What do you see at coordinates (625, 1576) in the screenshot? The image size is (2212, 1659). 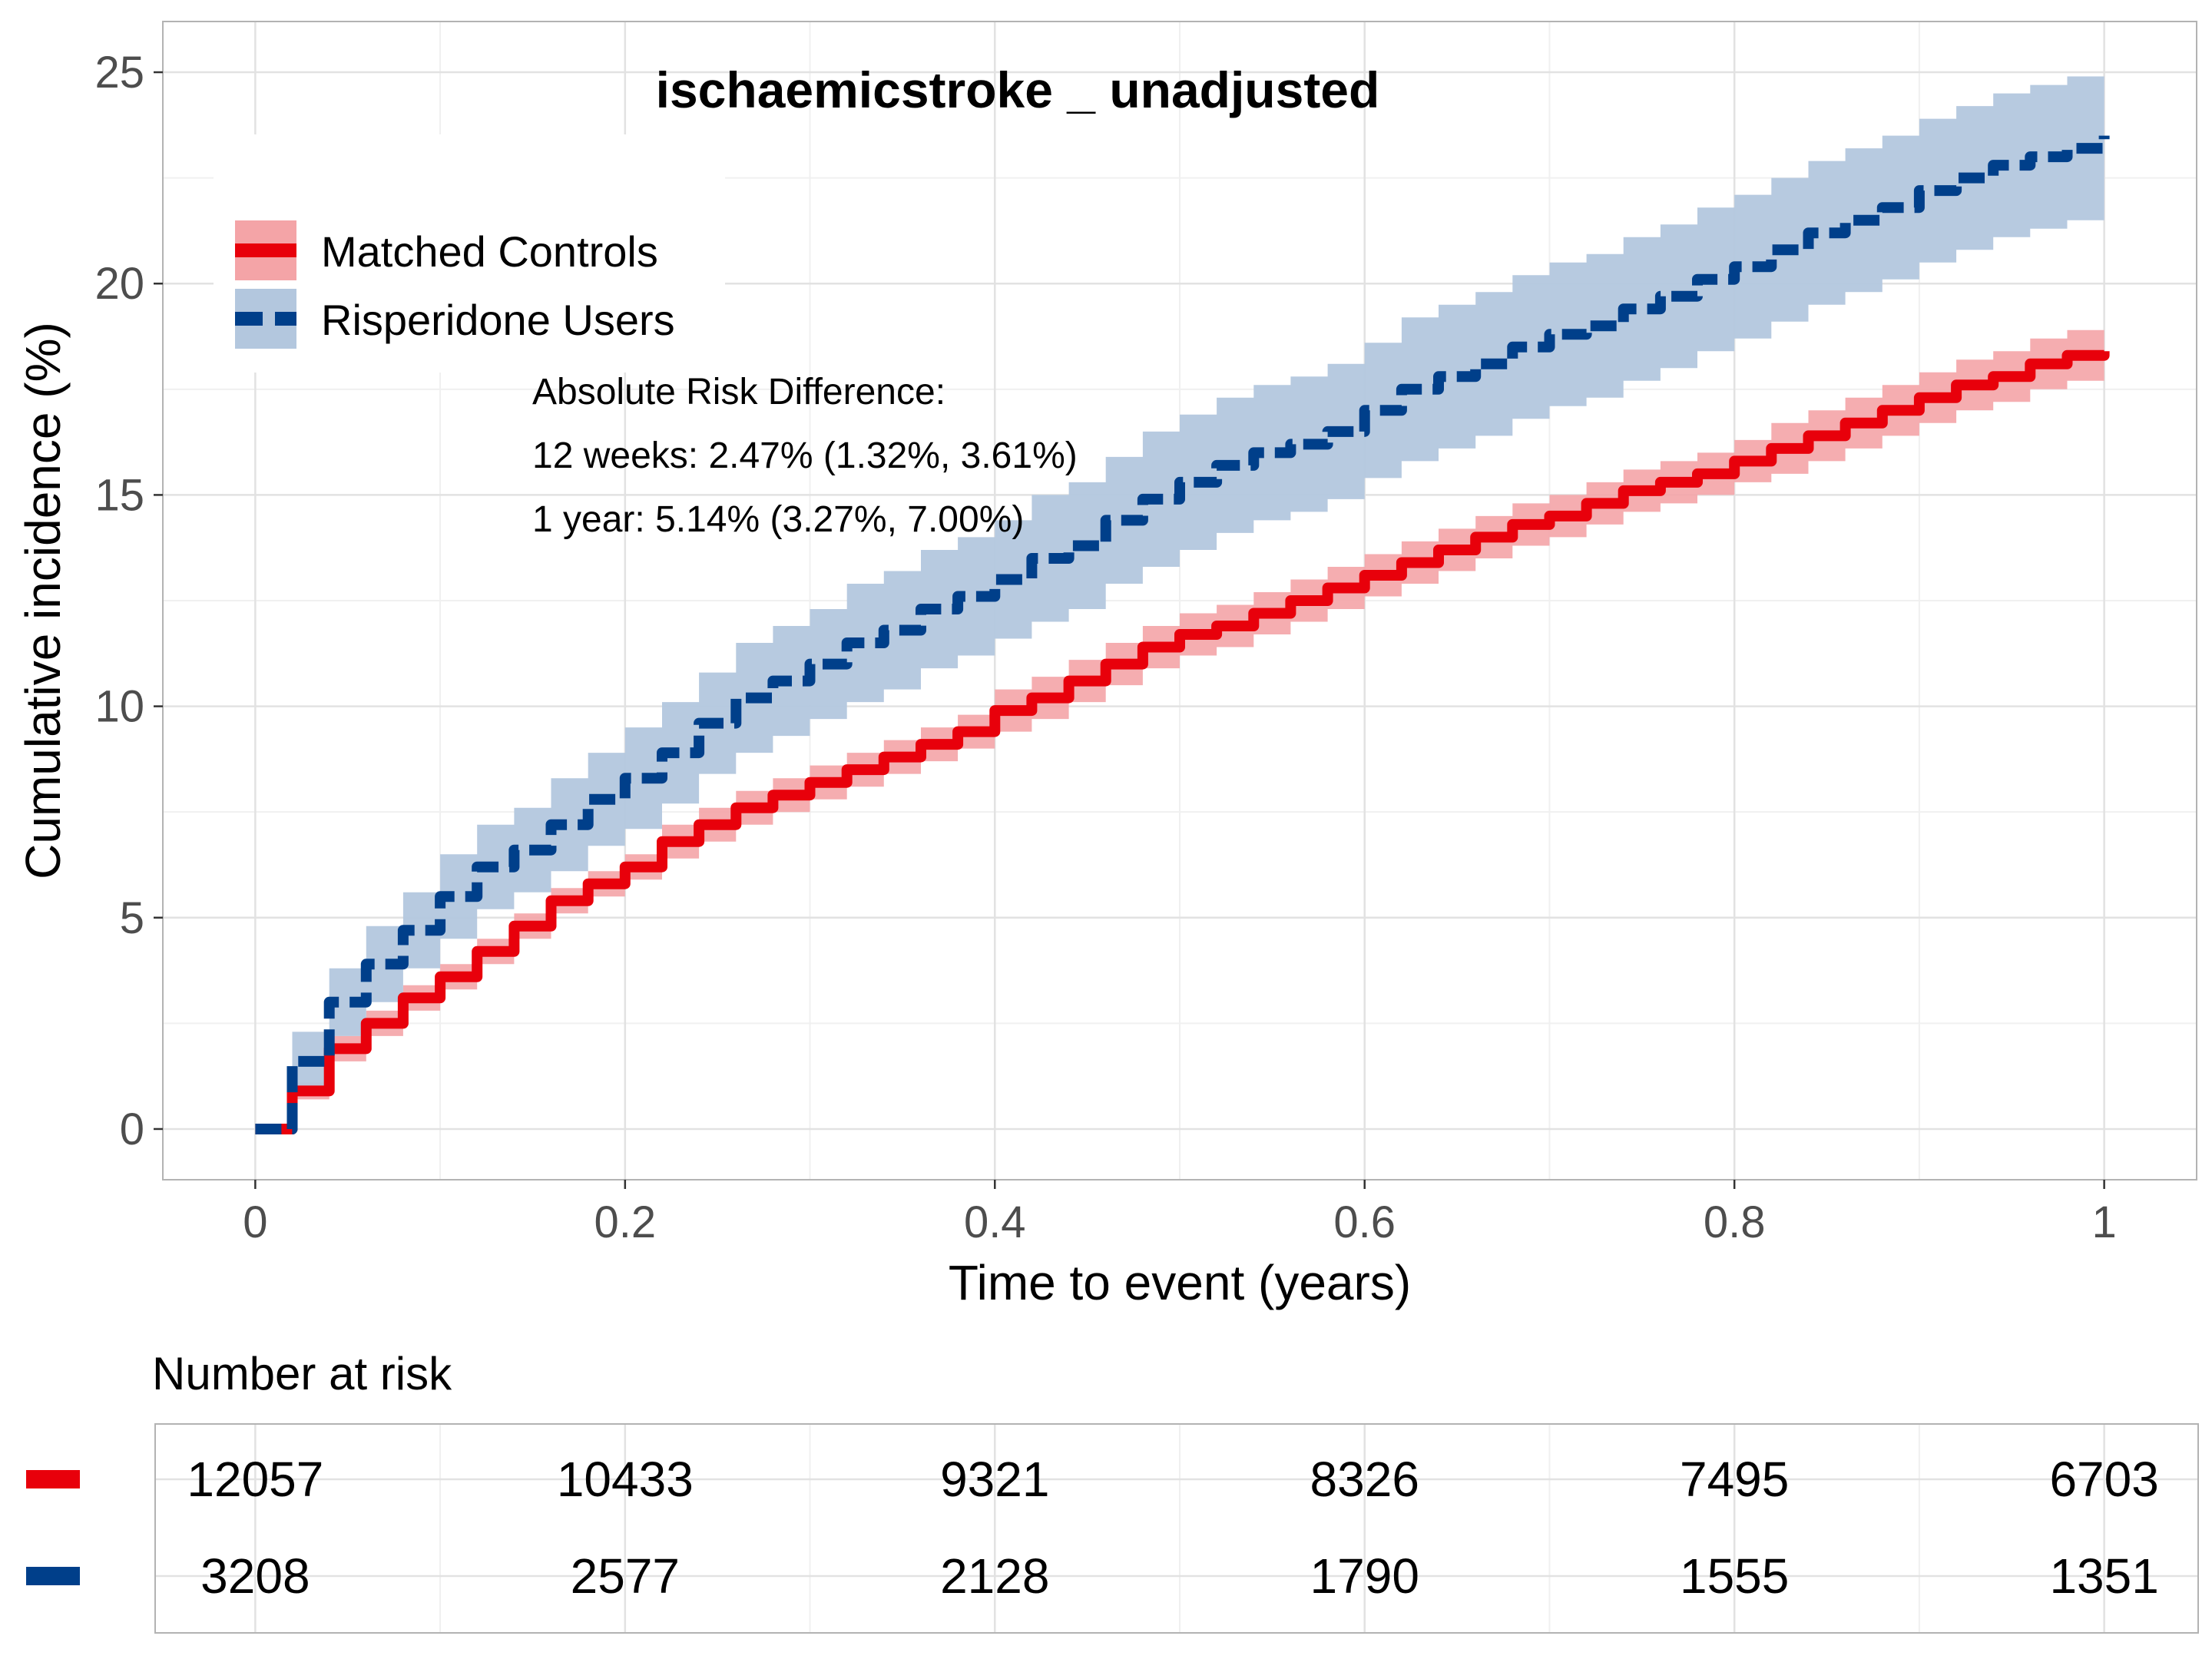 I see `risk-table-cell: 2577` at bounding box center [625, 1576].